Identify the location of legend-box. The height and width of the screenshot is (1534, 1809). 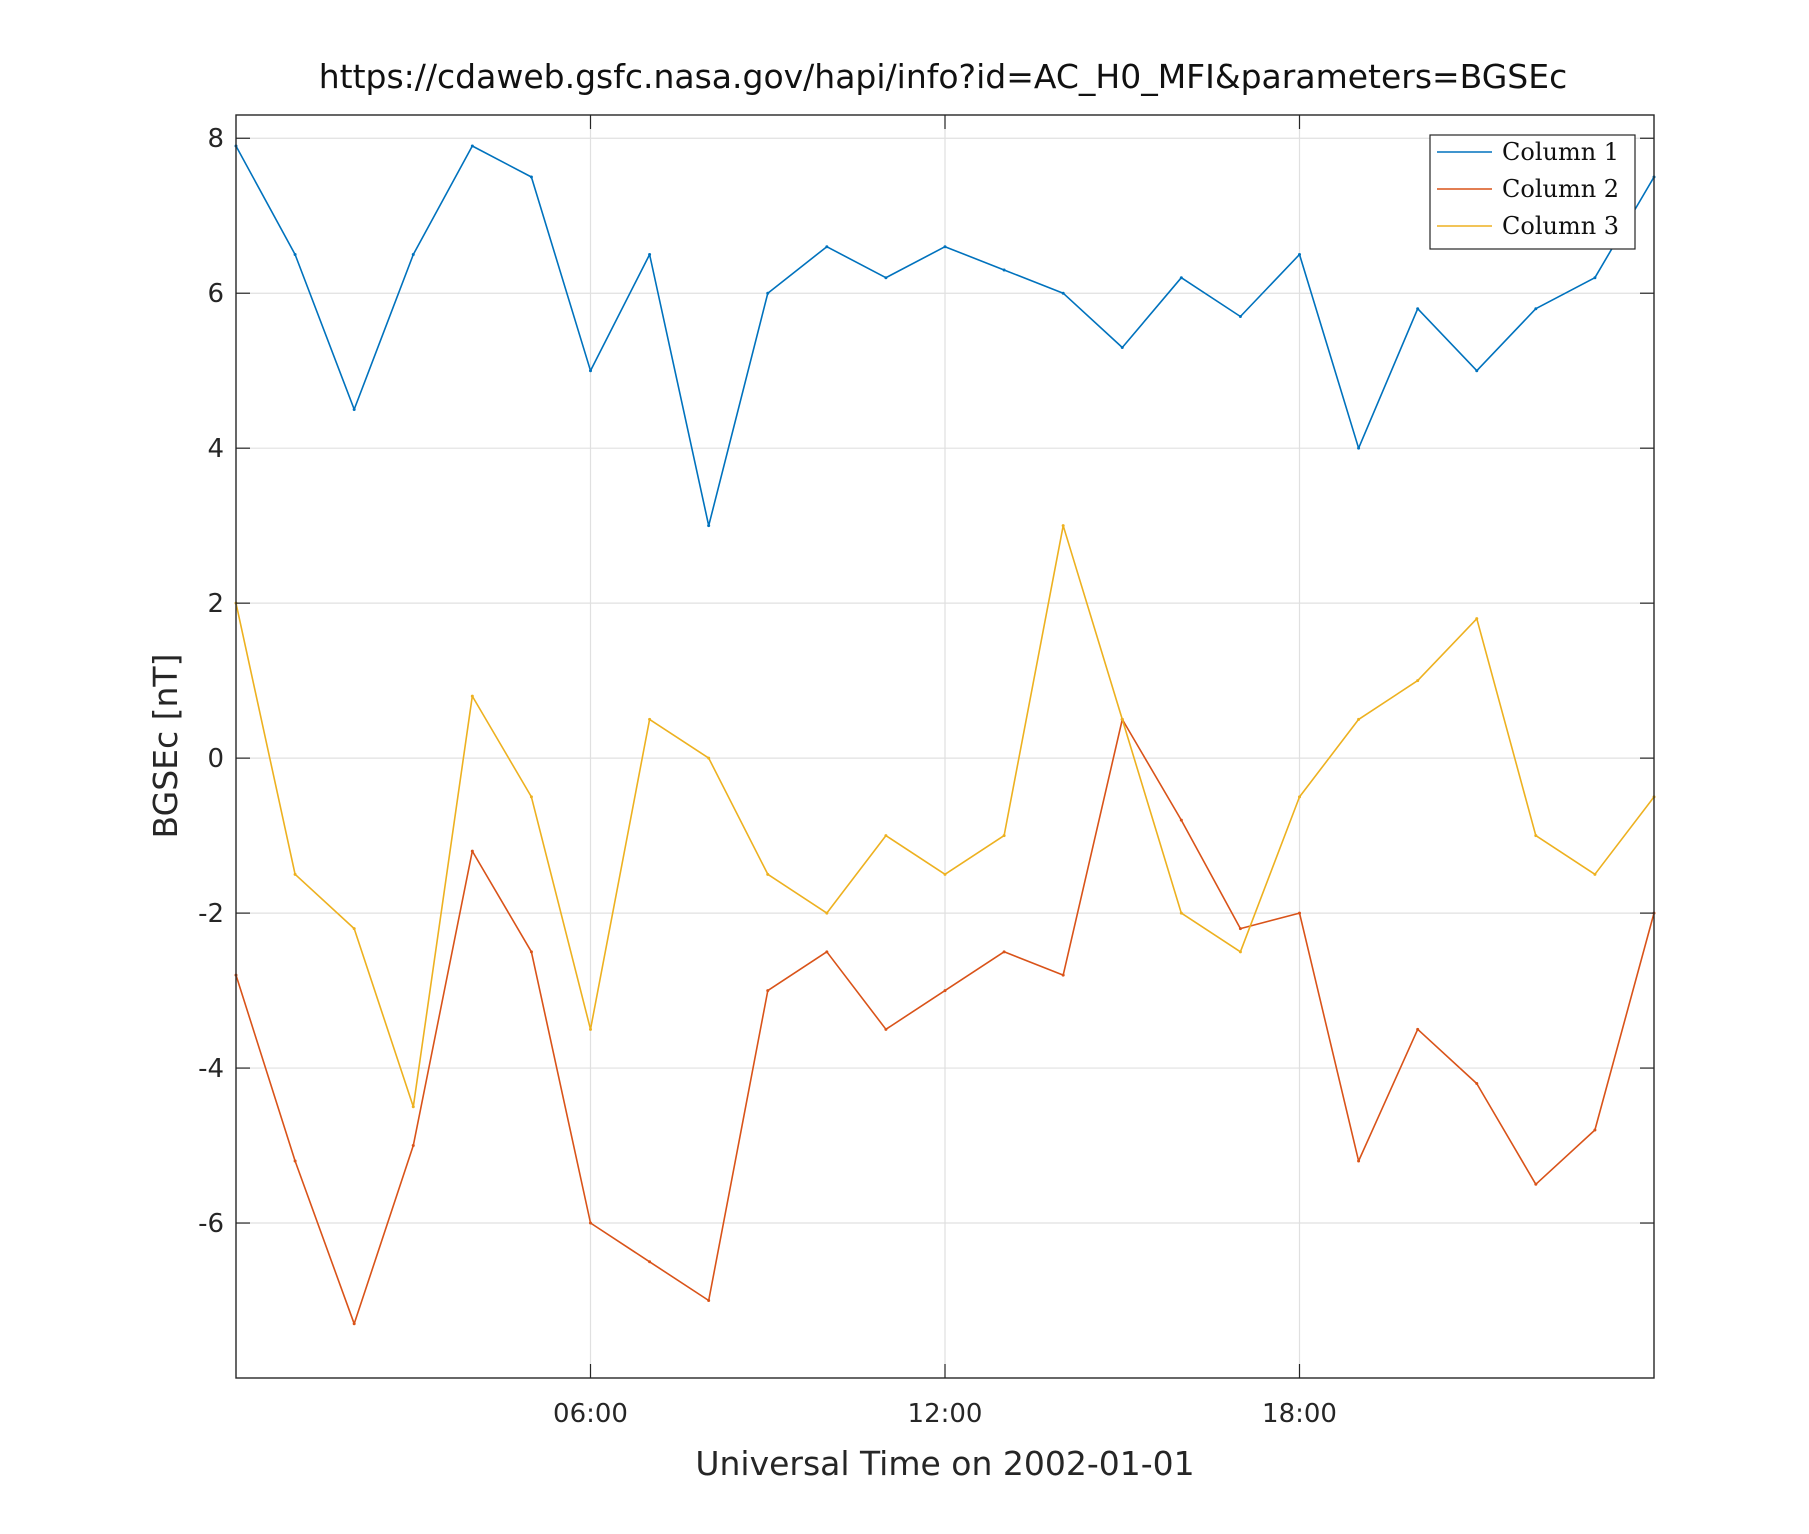
(1532, 192).